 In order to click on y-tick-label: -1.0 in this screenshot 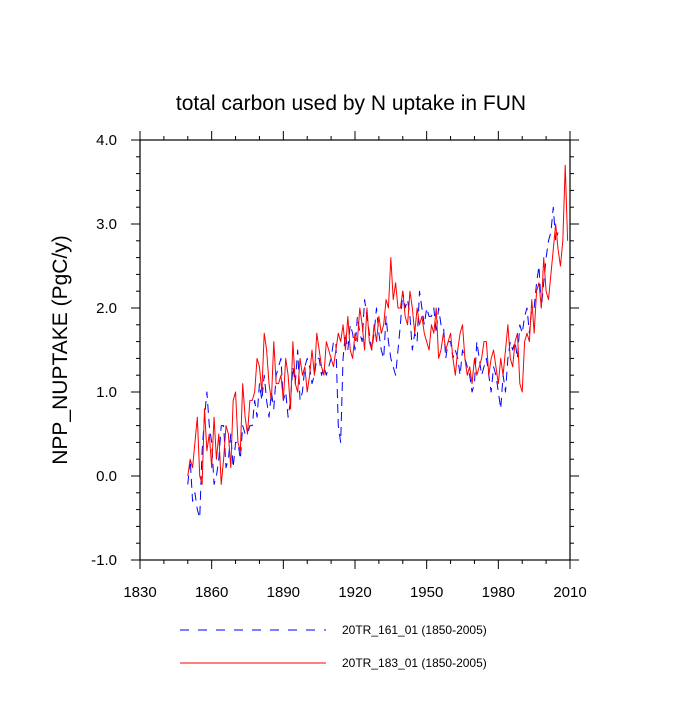, I will do `click(104, 560)`.